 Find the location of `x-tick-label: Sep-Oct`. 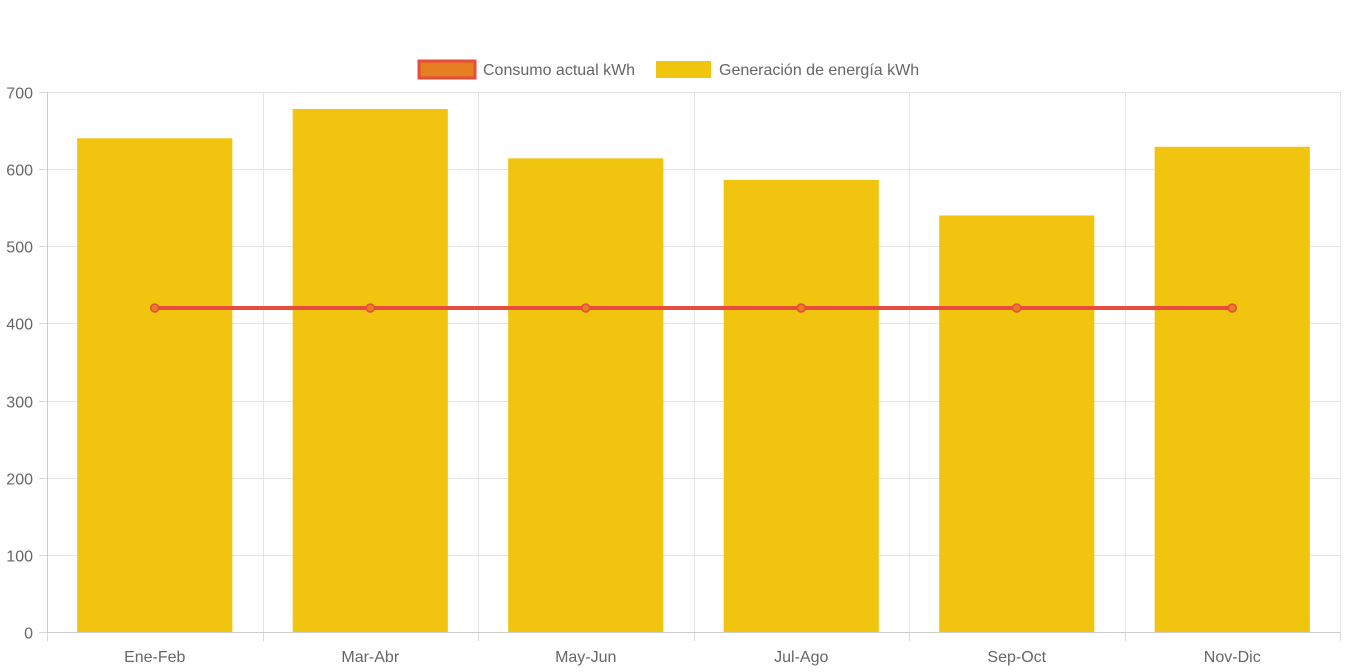

x-tick-label: Sep-Oct is located at coordinates (1016, 657).